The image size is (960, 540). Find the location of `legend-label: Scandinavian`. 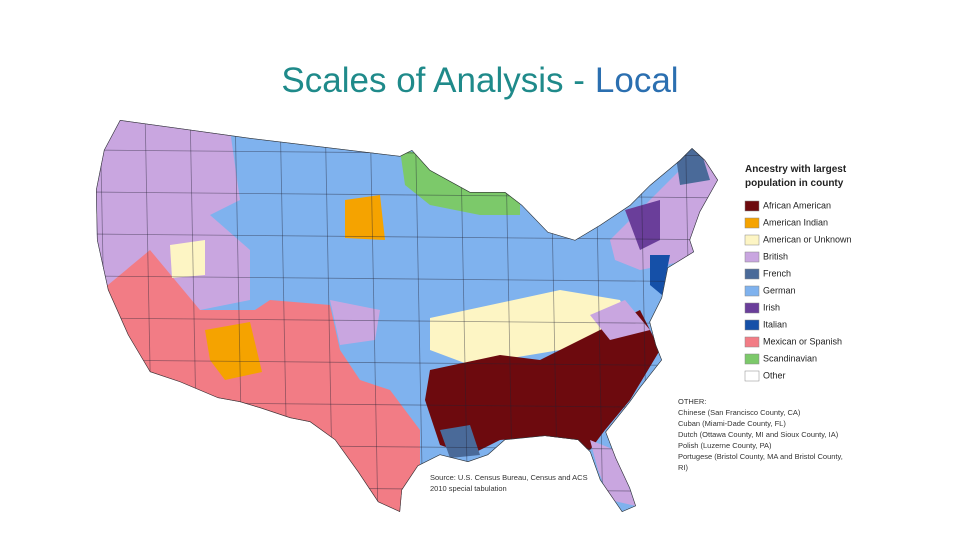

legend-label: Scandinavian is located at coordinates (790, 358).